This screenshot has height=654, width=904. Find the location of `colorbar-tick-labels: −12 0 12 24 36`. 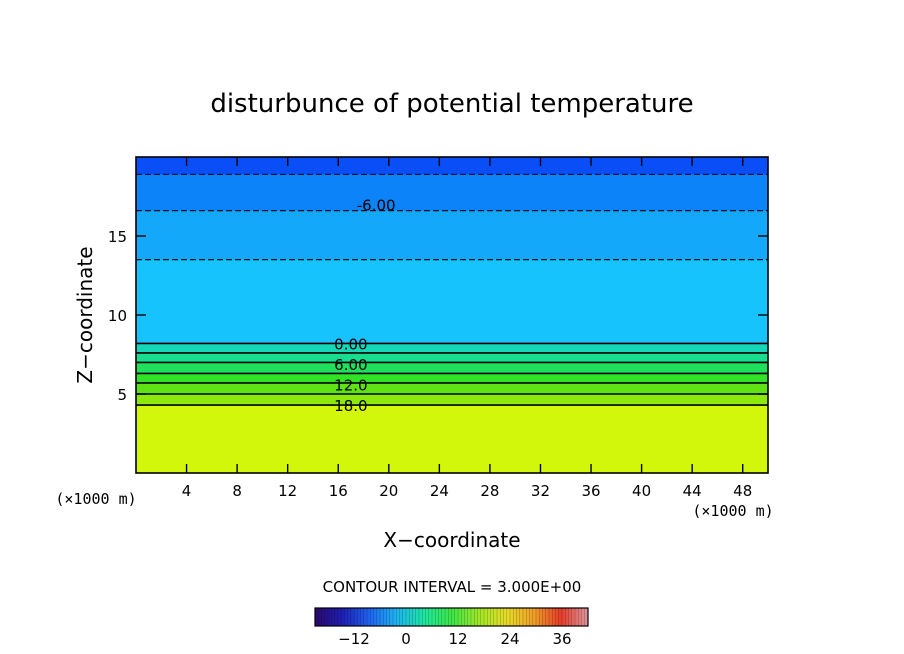

colorbar-tick-labels: −12 0 12 24 36 is located at coordinates (454, 639).